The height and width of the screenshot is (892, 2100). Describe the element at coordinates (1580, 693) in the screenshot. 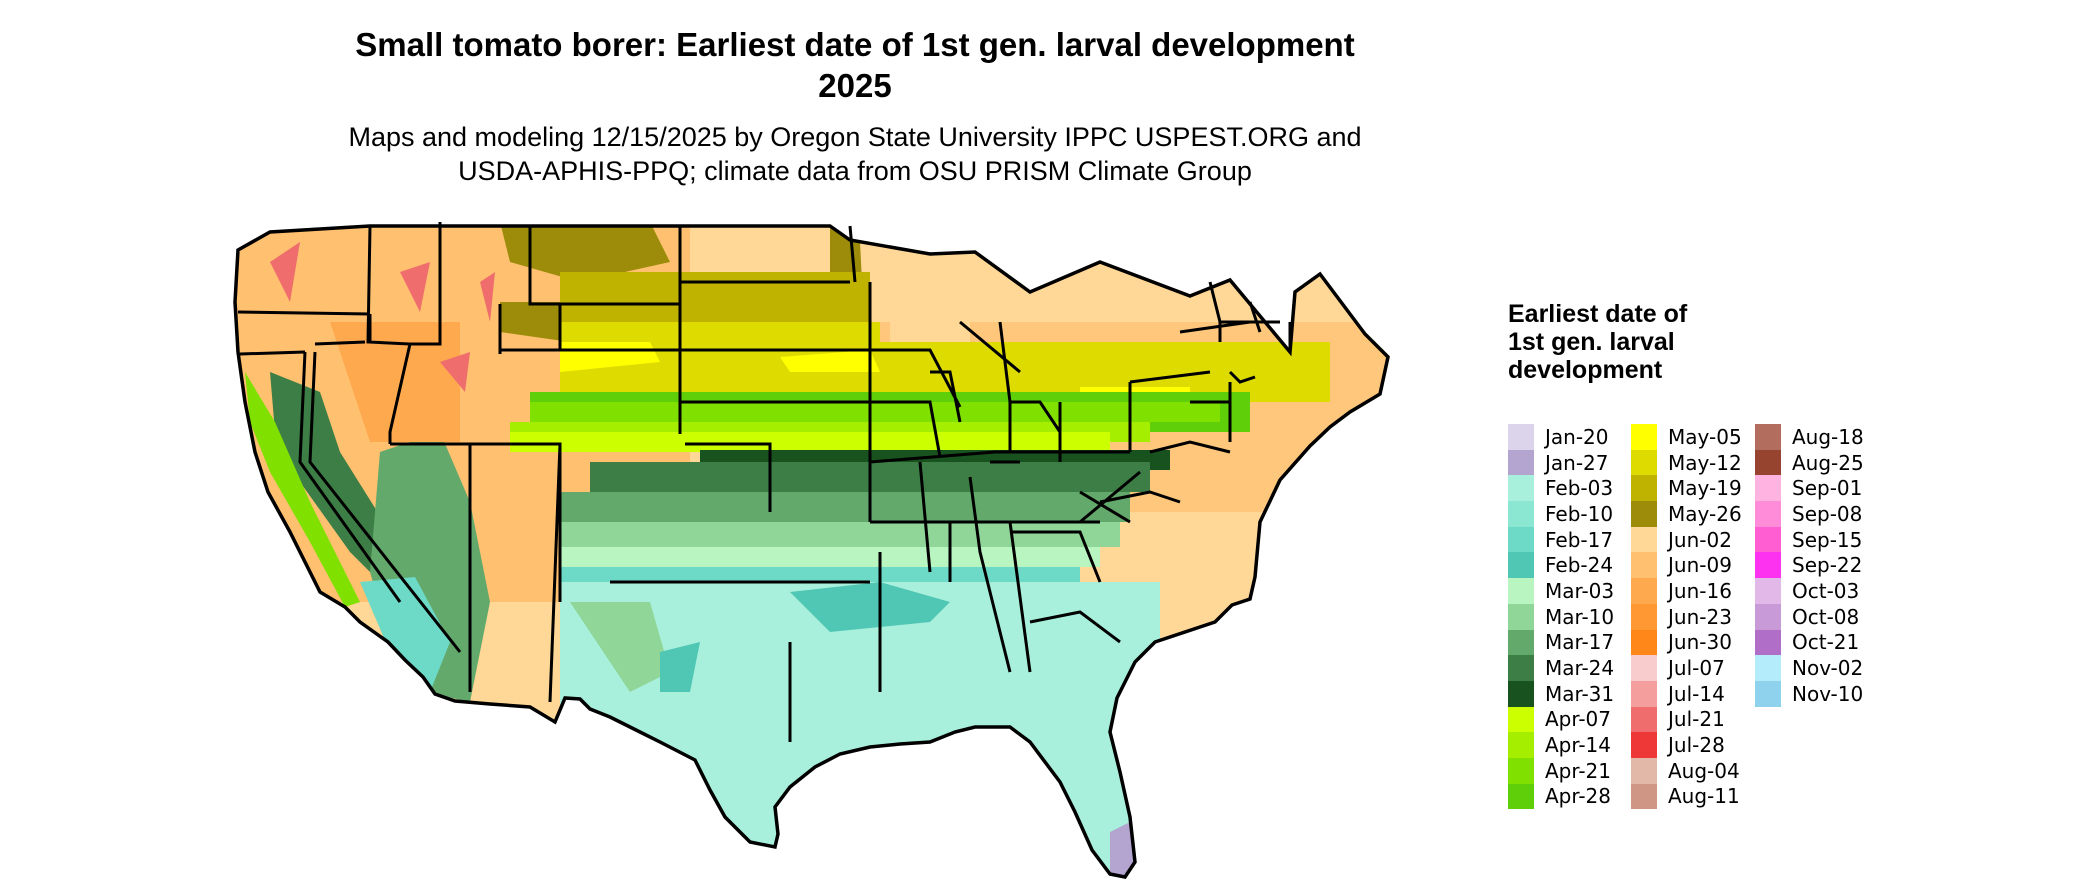

I see `legend-label: Mar-31` at that location.